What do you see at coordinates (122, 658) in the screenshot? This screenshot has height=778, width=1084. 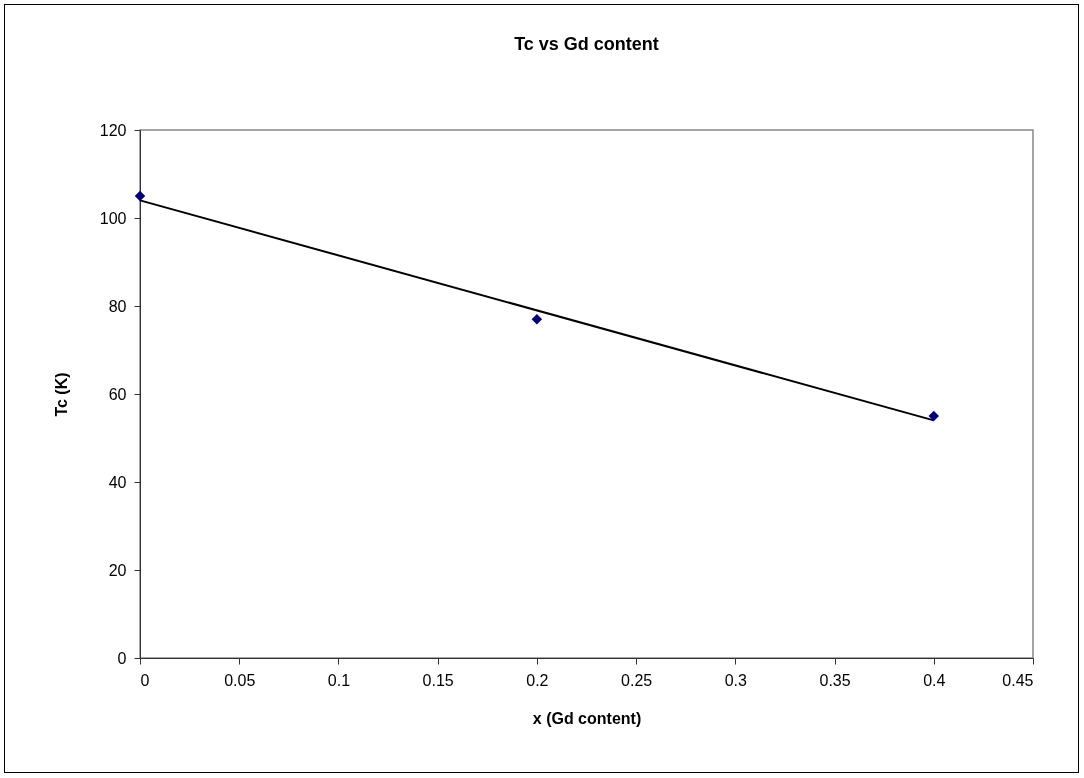 I see `y-tick-label: 0` at bounding box center [122, 658].